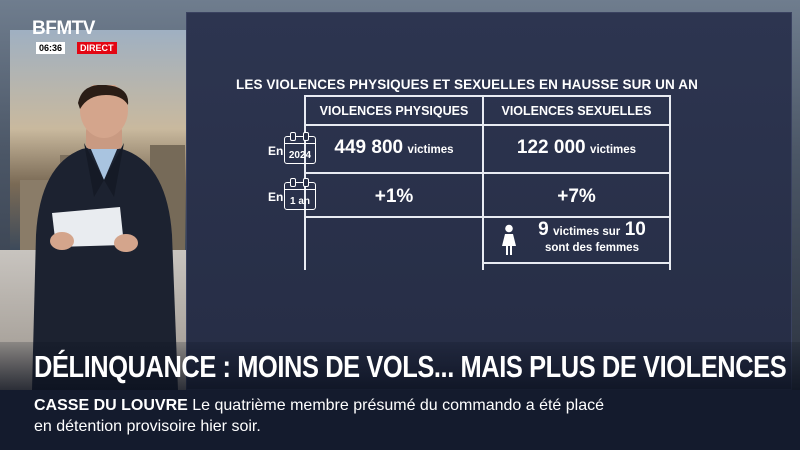 The image size is (800, 450). I want to click on channel-logo: BFMTV 06:36 DIRECT, so click(74, 38).